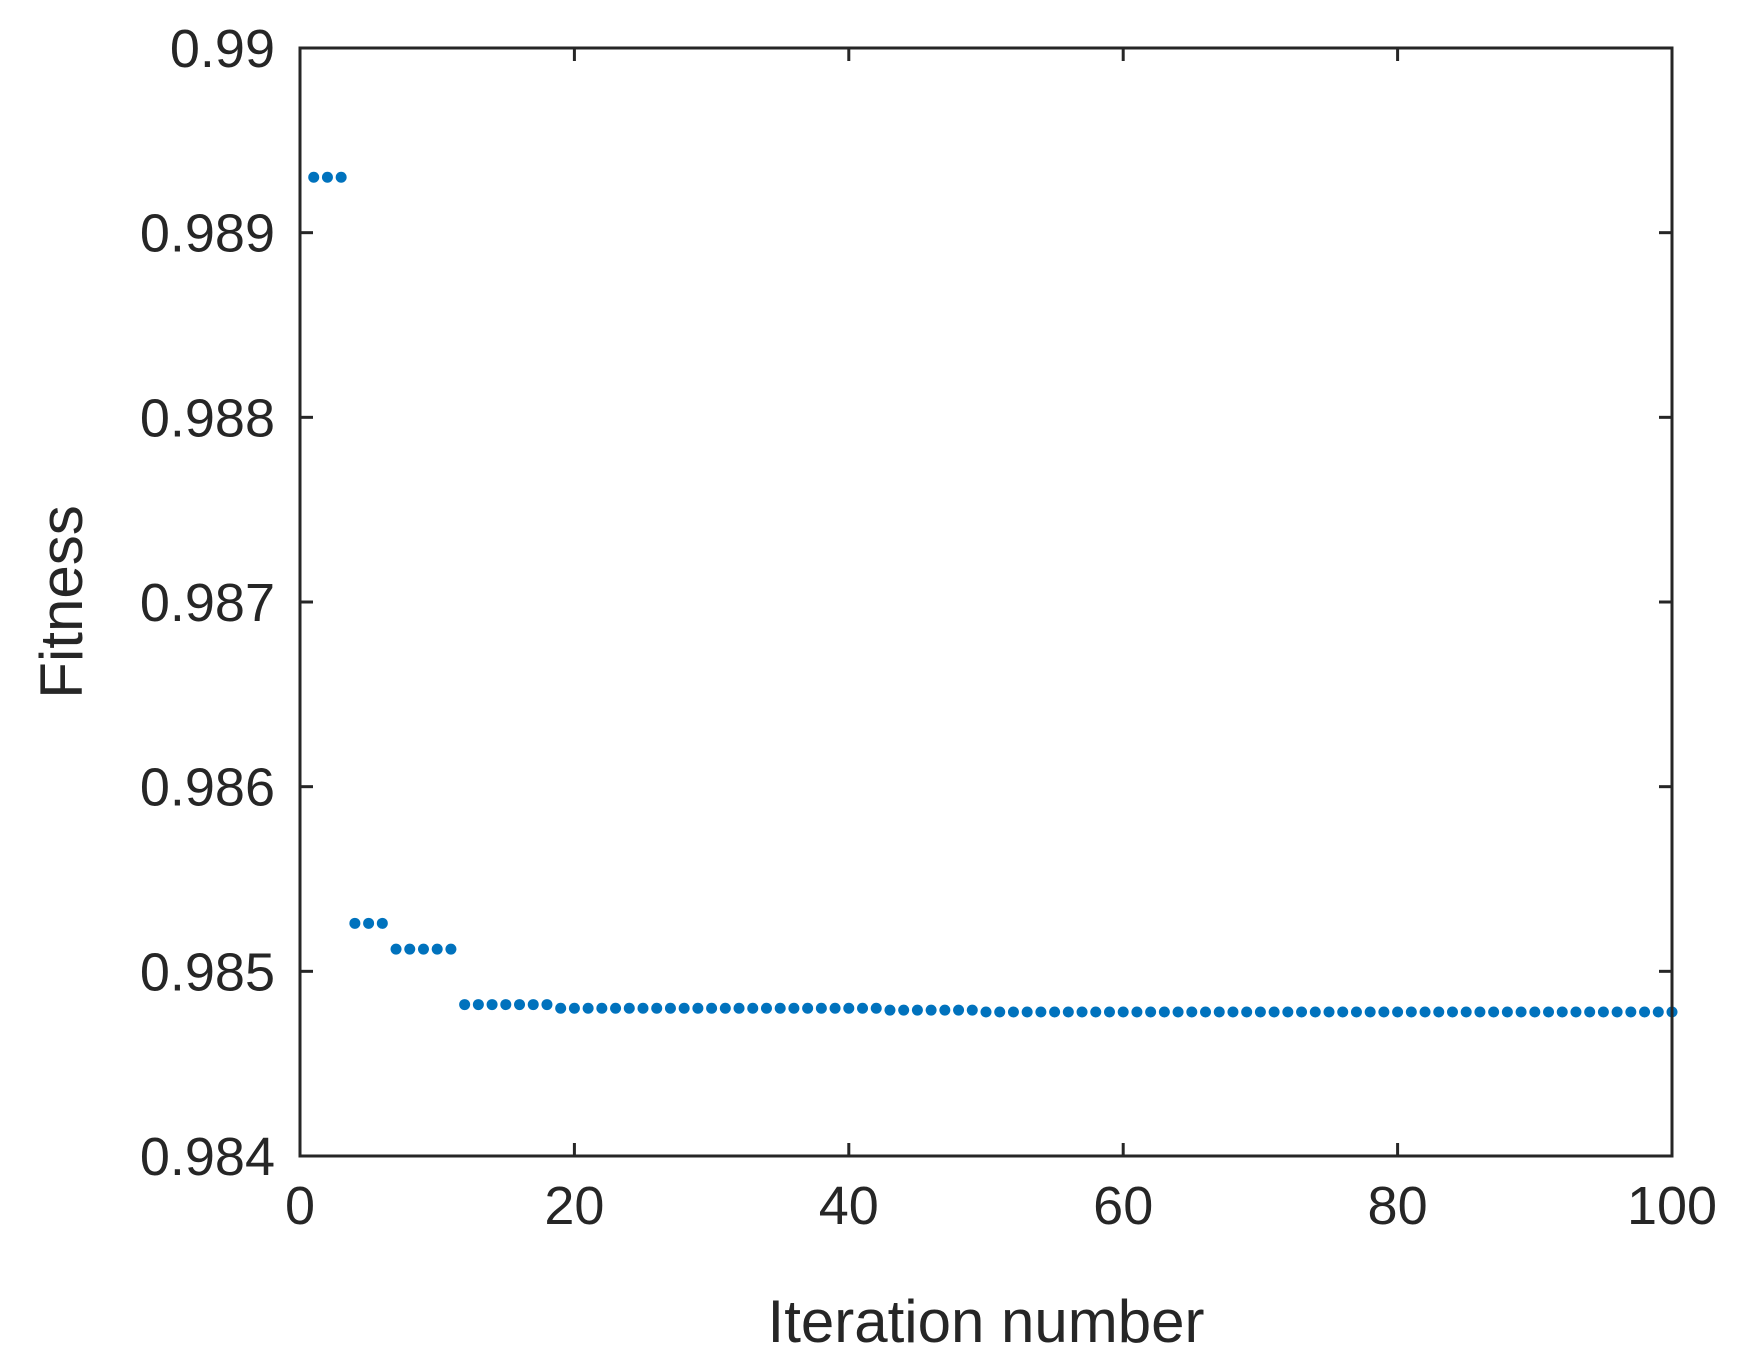  Describe the element at coordinates (1398, 1206) in the screenshot. I see `x-tick-label: 80` at that location.